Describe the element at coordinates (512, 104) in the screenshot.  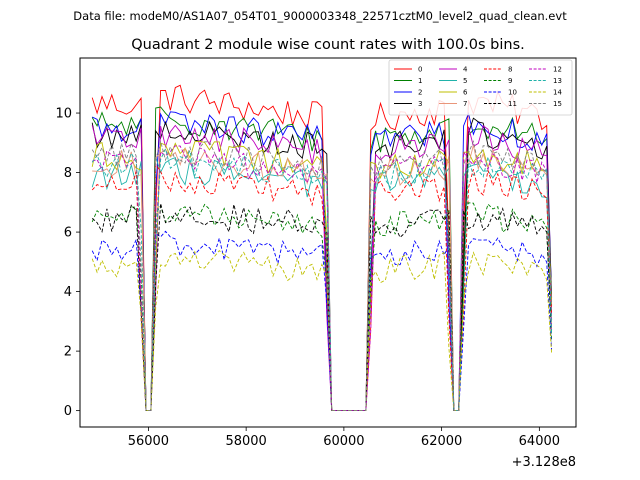
I see `legend-label: 11` at that location.